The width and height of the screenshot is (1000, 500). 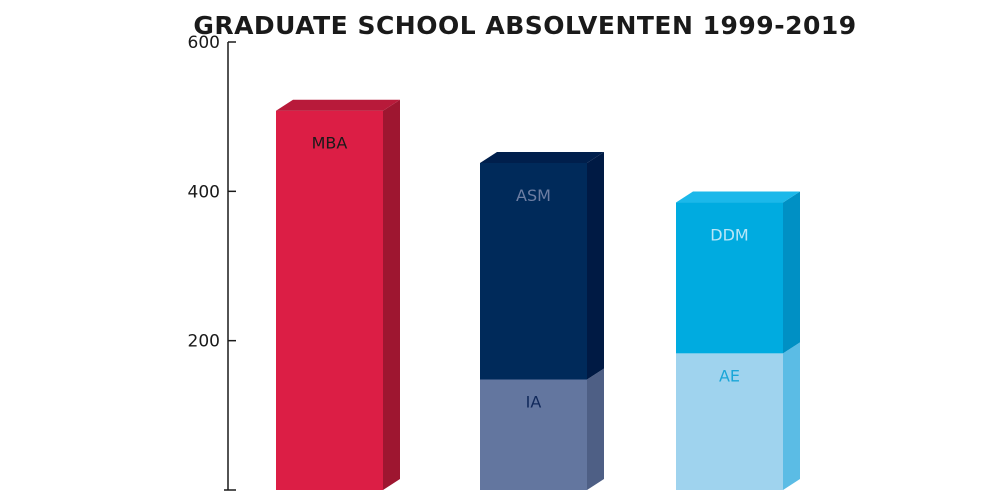 What do you see at coordinates (729, 235) in the screenshot?
I see `segment-label: DDM` at bounding box center [729, 235].